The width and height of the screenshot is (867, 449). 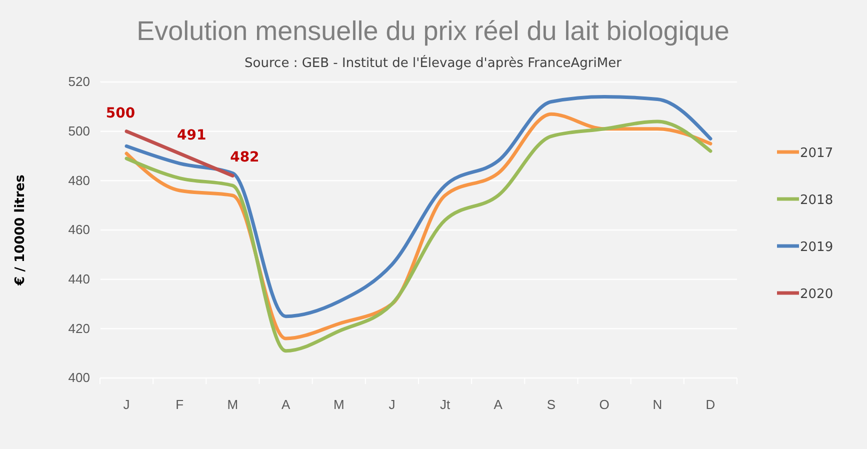 I want to click on y-axis-title: € / 10000 litres, so click(x=20, y=230).